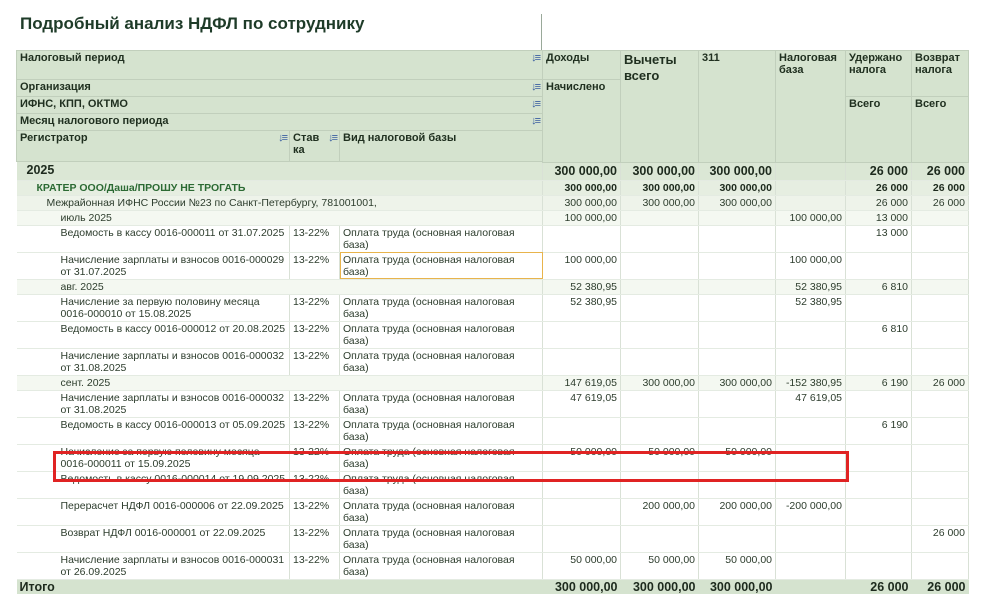 The height and width of the screenshot is (594, 984). Describe the element at coordinates (279, 105) in the screenshot. I see `header-ifns: ↓≡ ИФНС, КПП, ОКТМО` at that location.